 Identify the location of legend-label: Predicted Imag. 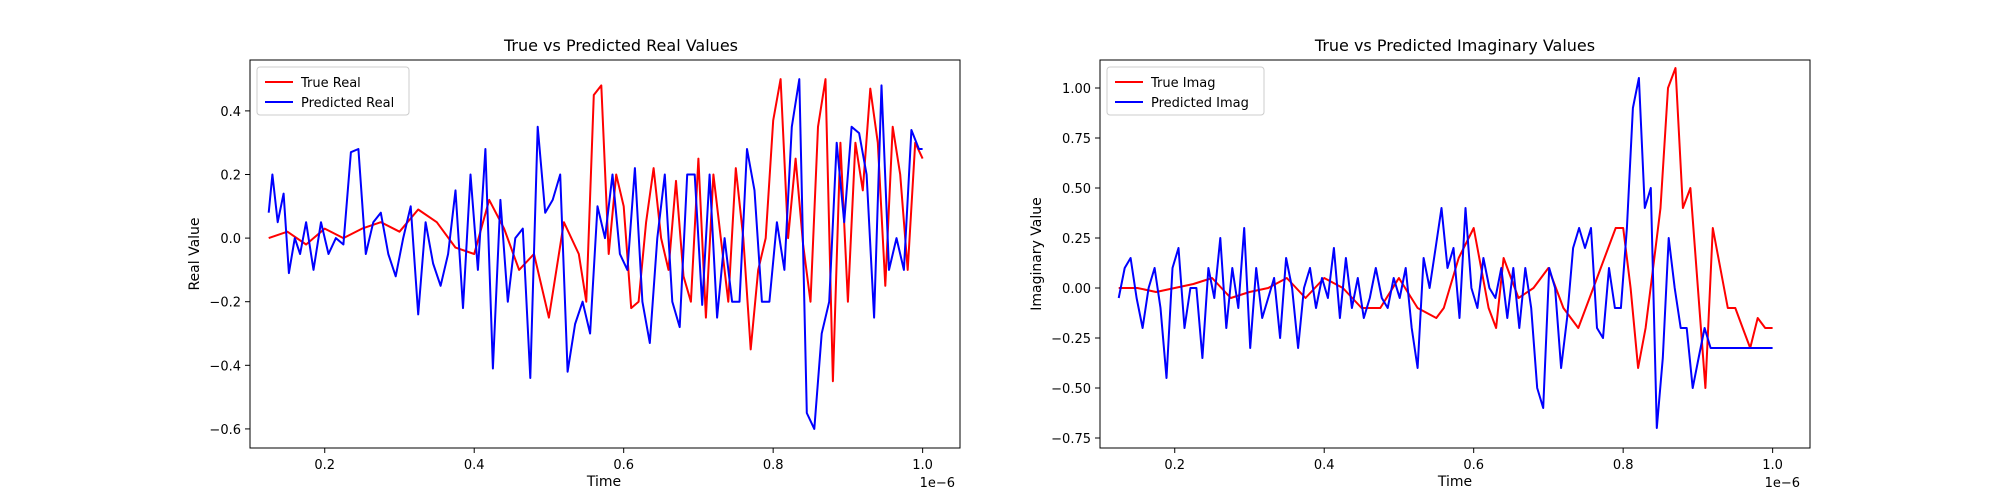
(1200, 103).